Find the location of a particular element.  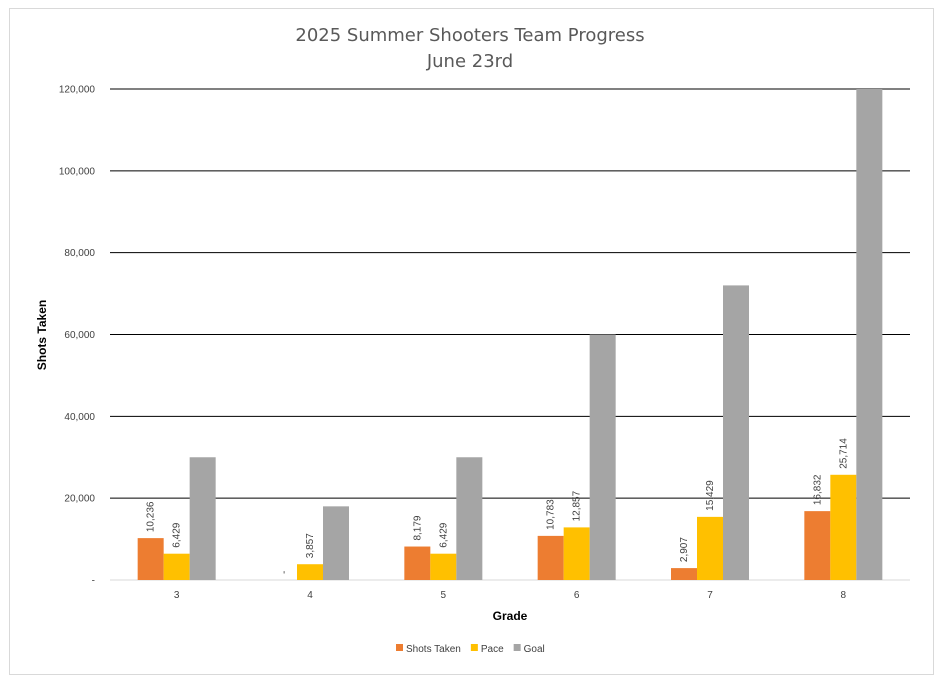

y-axis-ticks: - 20,000 40,000 60,000 80,000 100,000 120,000 is located at coordinates (77, 336).